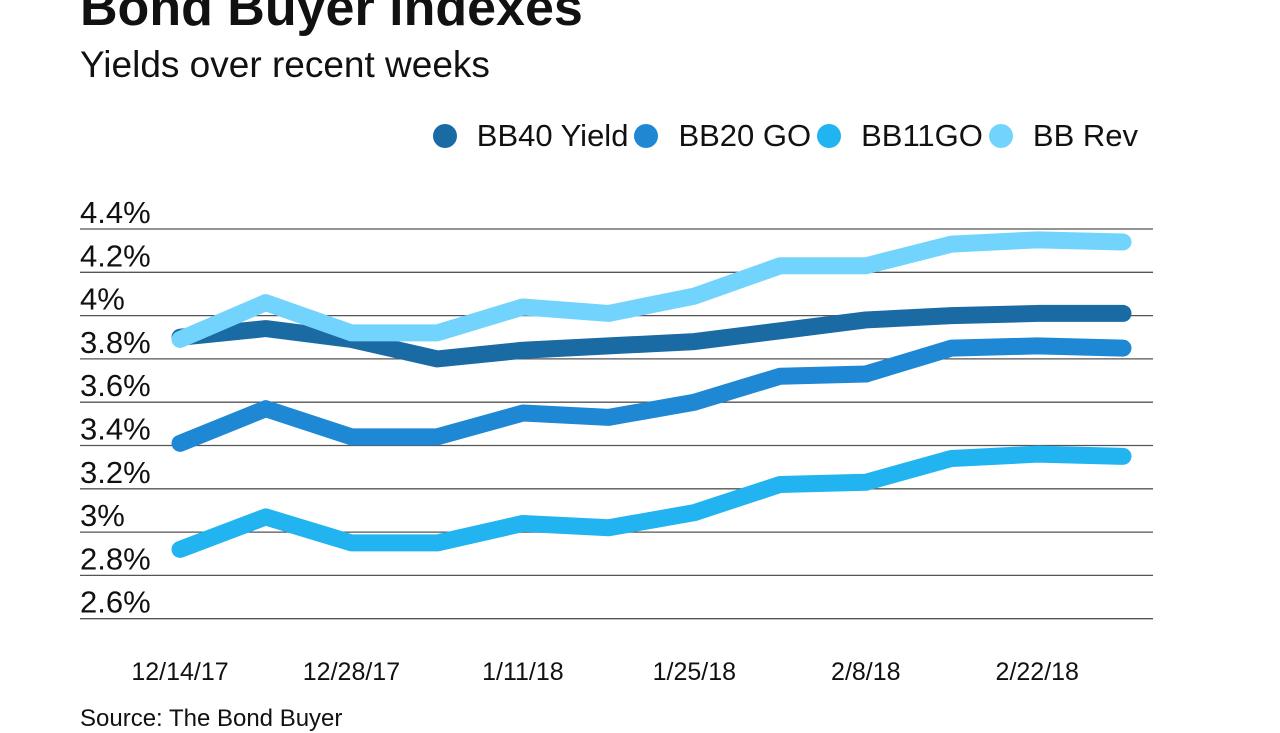 This screenshot has height=733, width=1280. Describe the element at coordinates (102, 299) in the screenshot. I see `y-tick-label: 4%` at that location.